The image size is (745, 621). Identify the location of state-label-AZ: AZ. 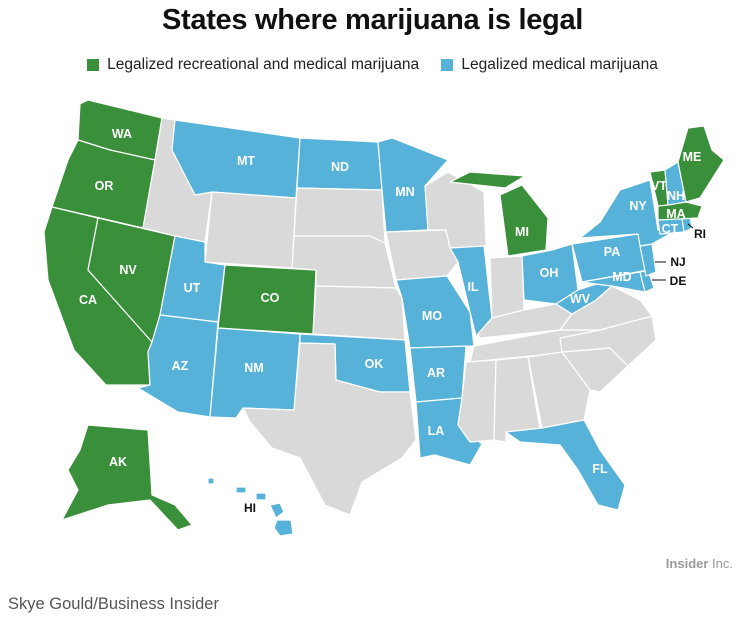
(180, 366).